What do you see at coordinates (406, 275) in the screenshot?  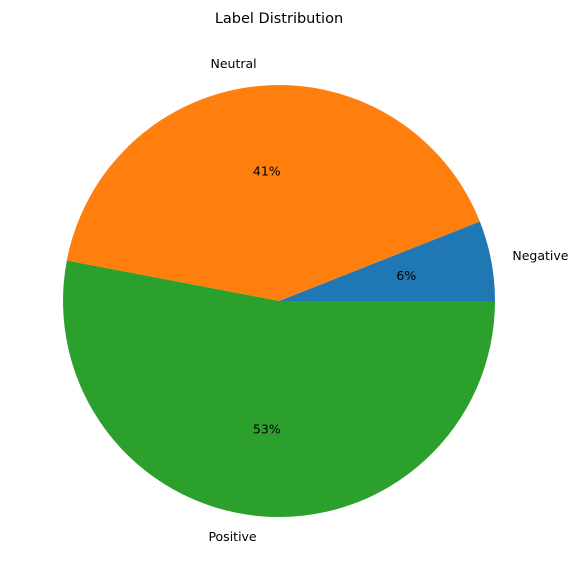 I see `percent-label-negative: 6%` at bounding box center [406, 275].